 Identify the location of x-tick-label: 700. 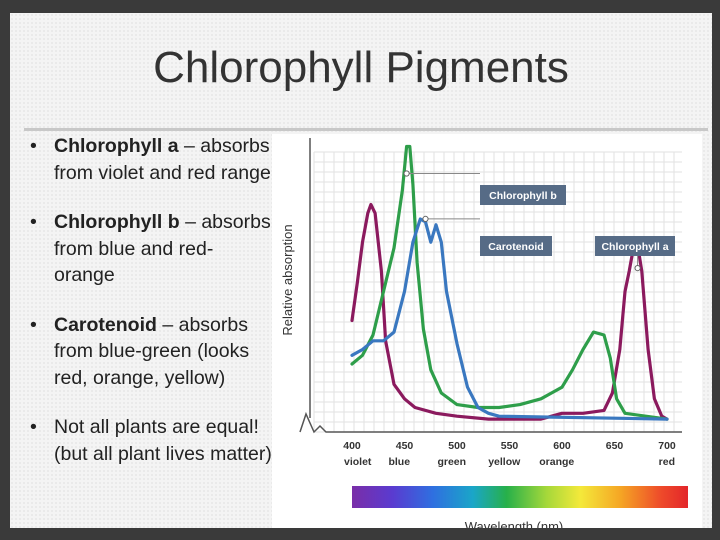
(667, 446).